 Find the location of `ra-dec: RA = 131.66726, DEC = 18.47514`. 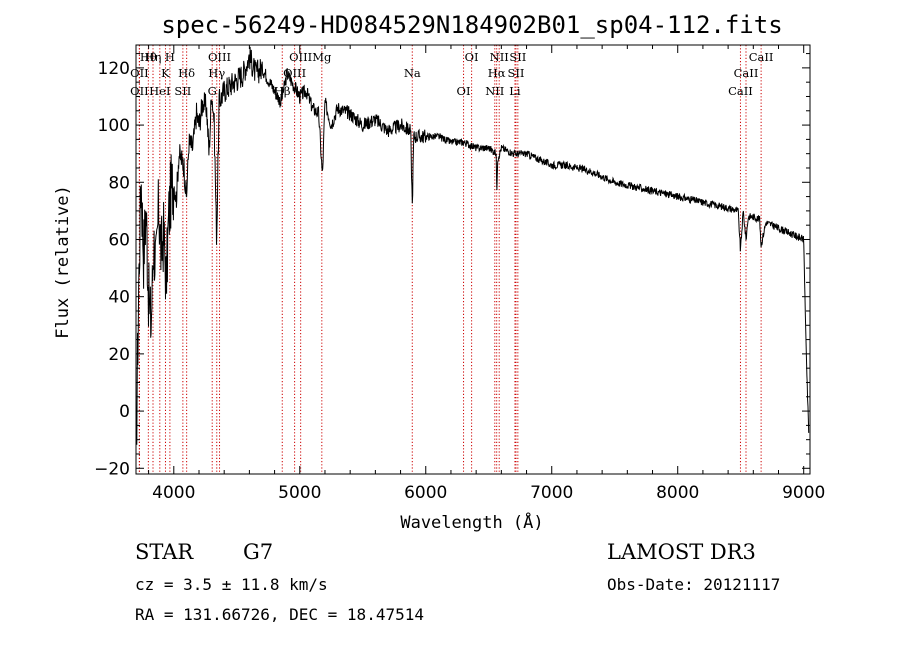

ra-dec: RA = 131.66726, DEC = 18.47514 is located at coordinates (279, 614).